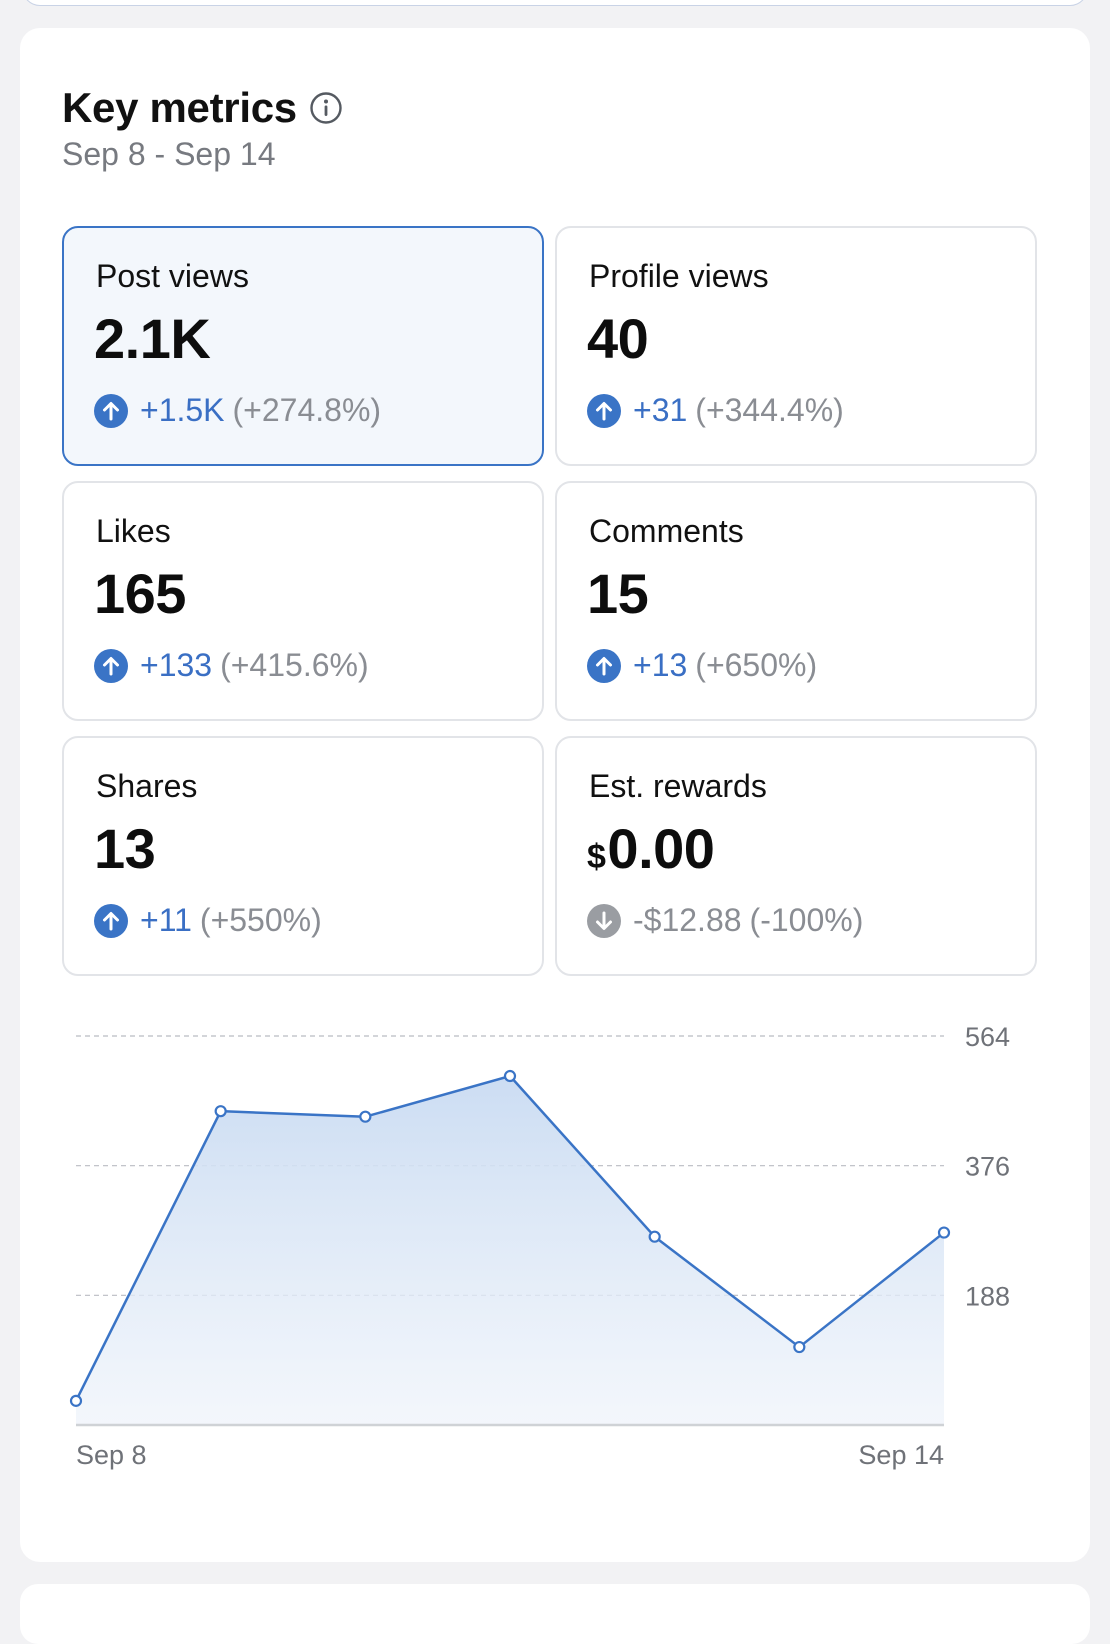  What do you see at coordinates (307, 410) in the screenshot?
I see `metric-change-percent: (+274.8%)` at bounding box center [307, 410].